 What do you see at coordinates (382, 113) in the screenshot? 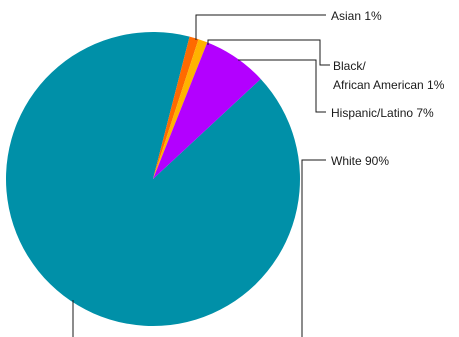
I see `label-hispanic: Hispanic/Latino 7%` at bounding box center [382, 113].